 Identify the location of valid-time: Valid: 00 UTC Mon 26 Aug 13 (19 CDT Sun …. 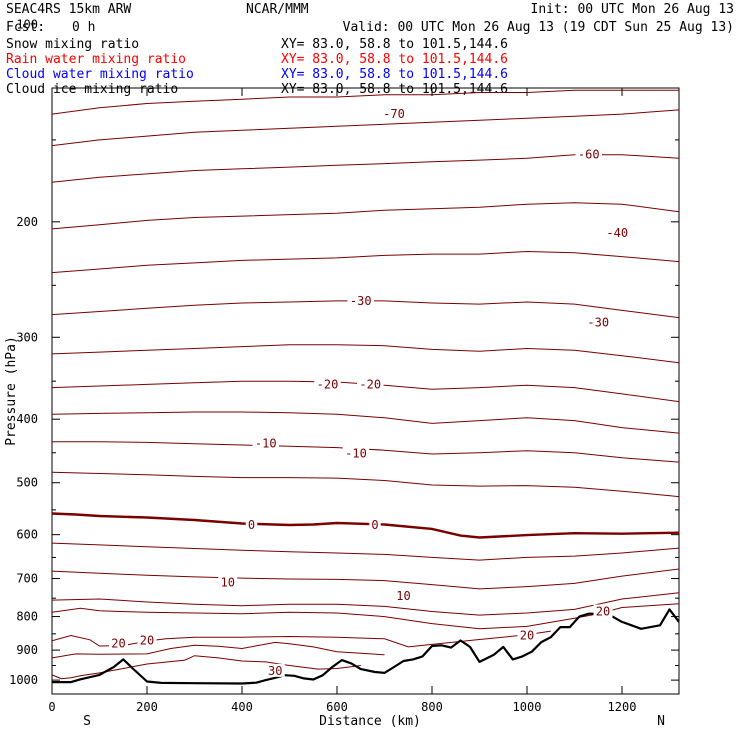
(538, 27).